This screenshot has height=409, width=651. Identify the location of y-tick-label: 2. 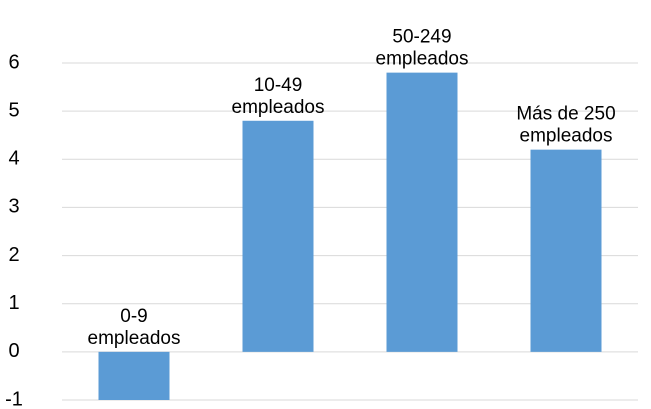
(13, 255).